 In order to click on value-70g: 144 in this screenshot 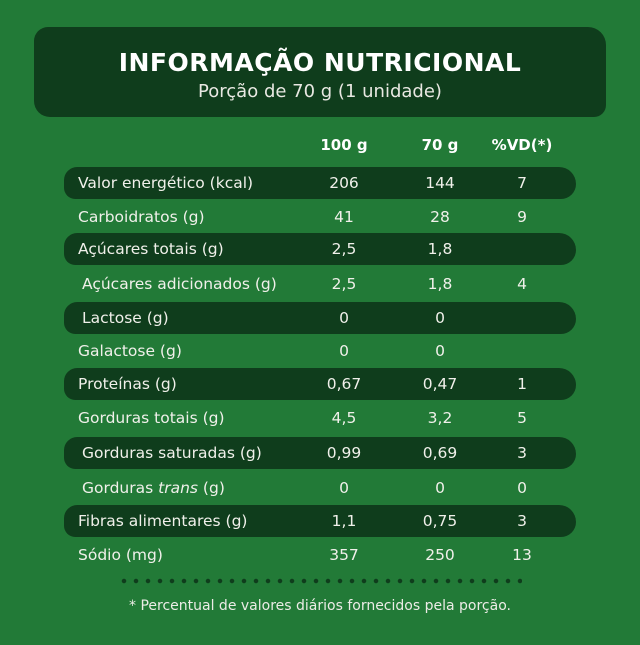, I will do `click(440, 183)`.